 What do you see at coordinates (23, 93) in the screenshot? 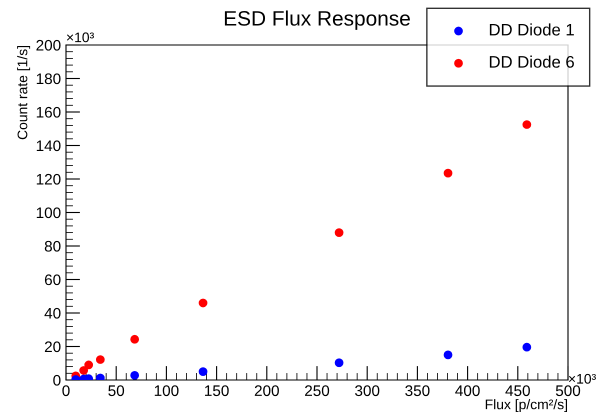
I see `y-axis-title: Count rate [1/s]` at bounding box center [23, 93].